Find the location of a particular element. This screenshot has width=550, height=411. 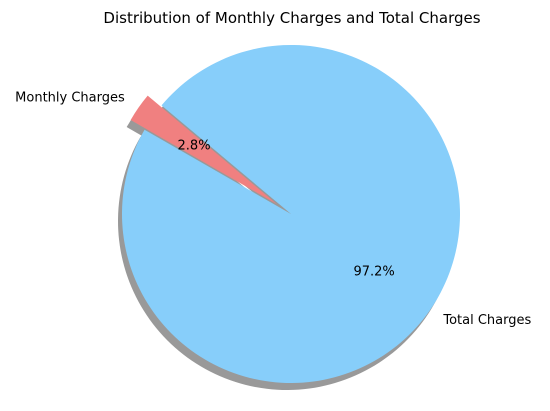

label-total-charges: Total Charges is located at coordinates (486, 320).